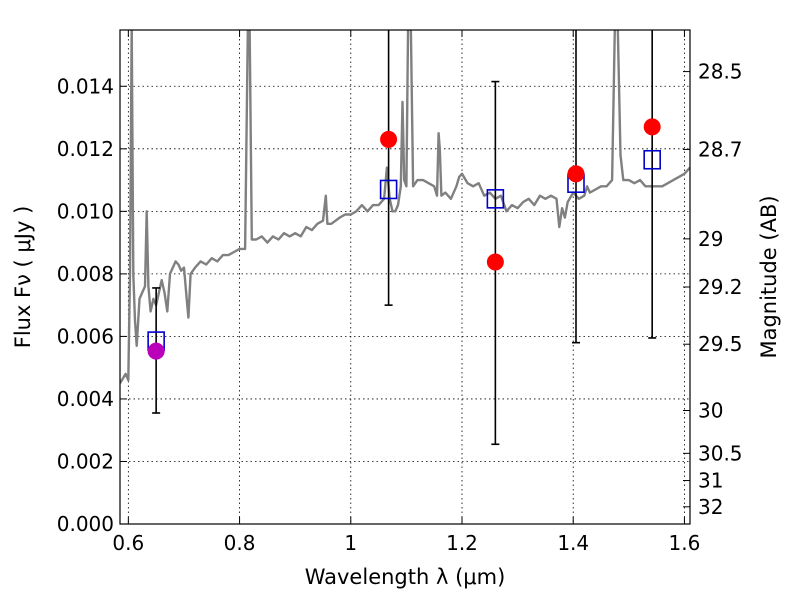 This screenshot has width=800, height=600. I want to click on right-tick-label: 31, so click(710, 481).